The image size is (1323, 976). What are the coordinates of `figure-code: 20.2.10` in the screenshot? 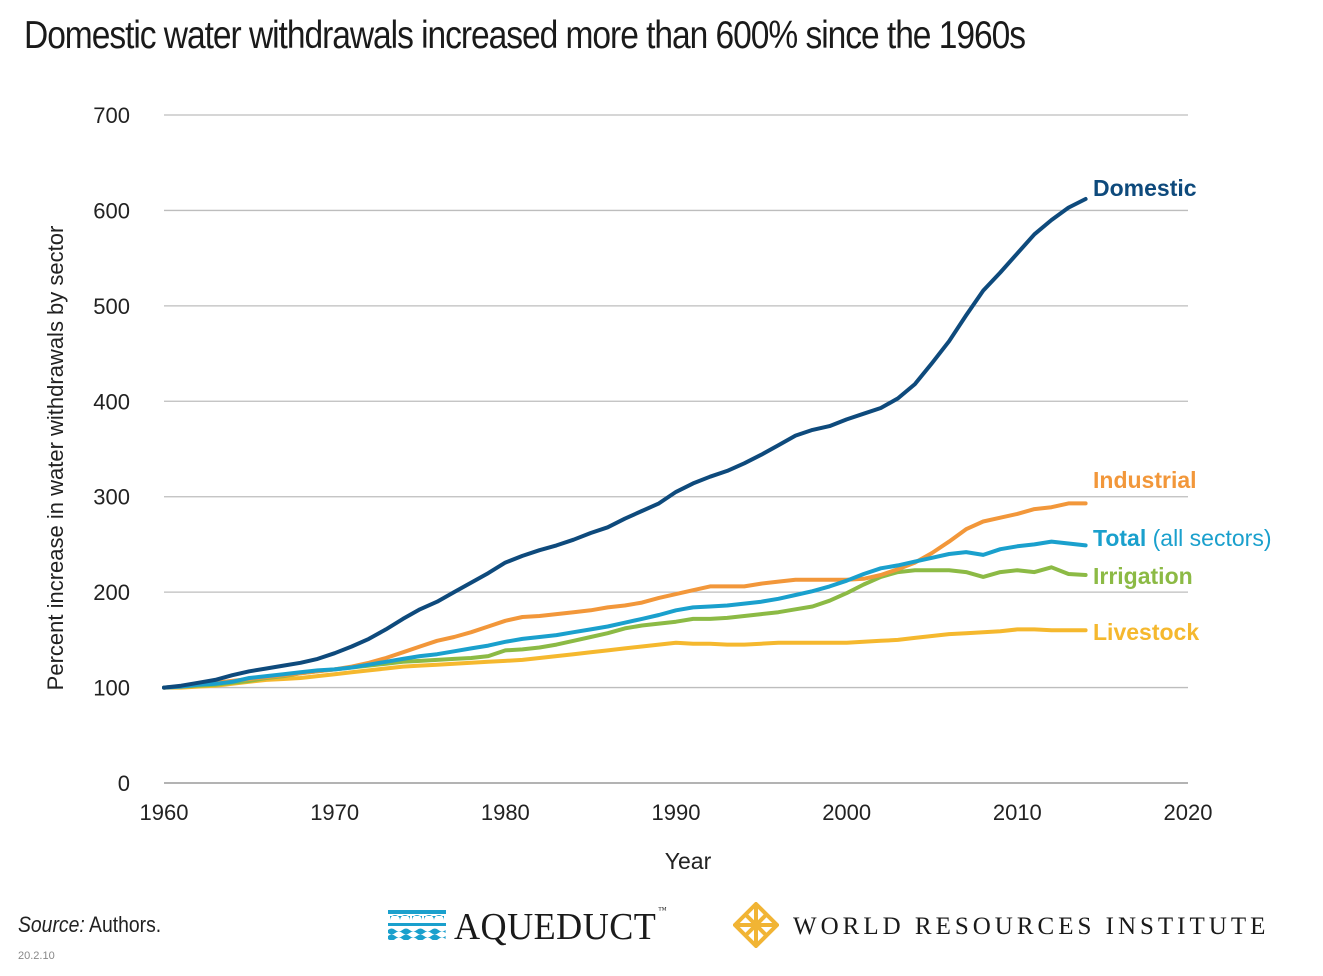 It's located at (36, 956).